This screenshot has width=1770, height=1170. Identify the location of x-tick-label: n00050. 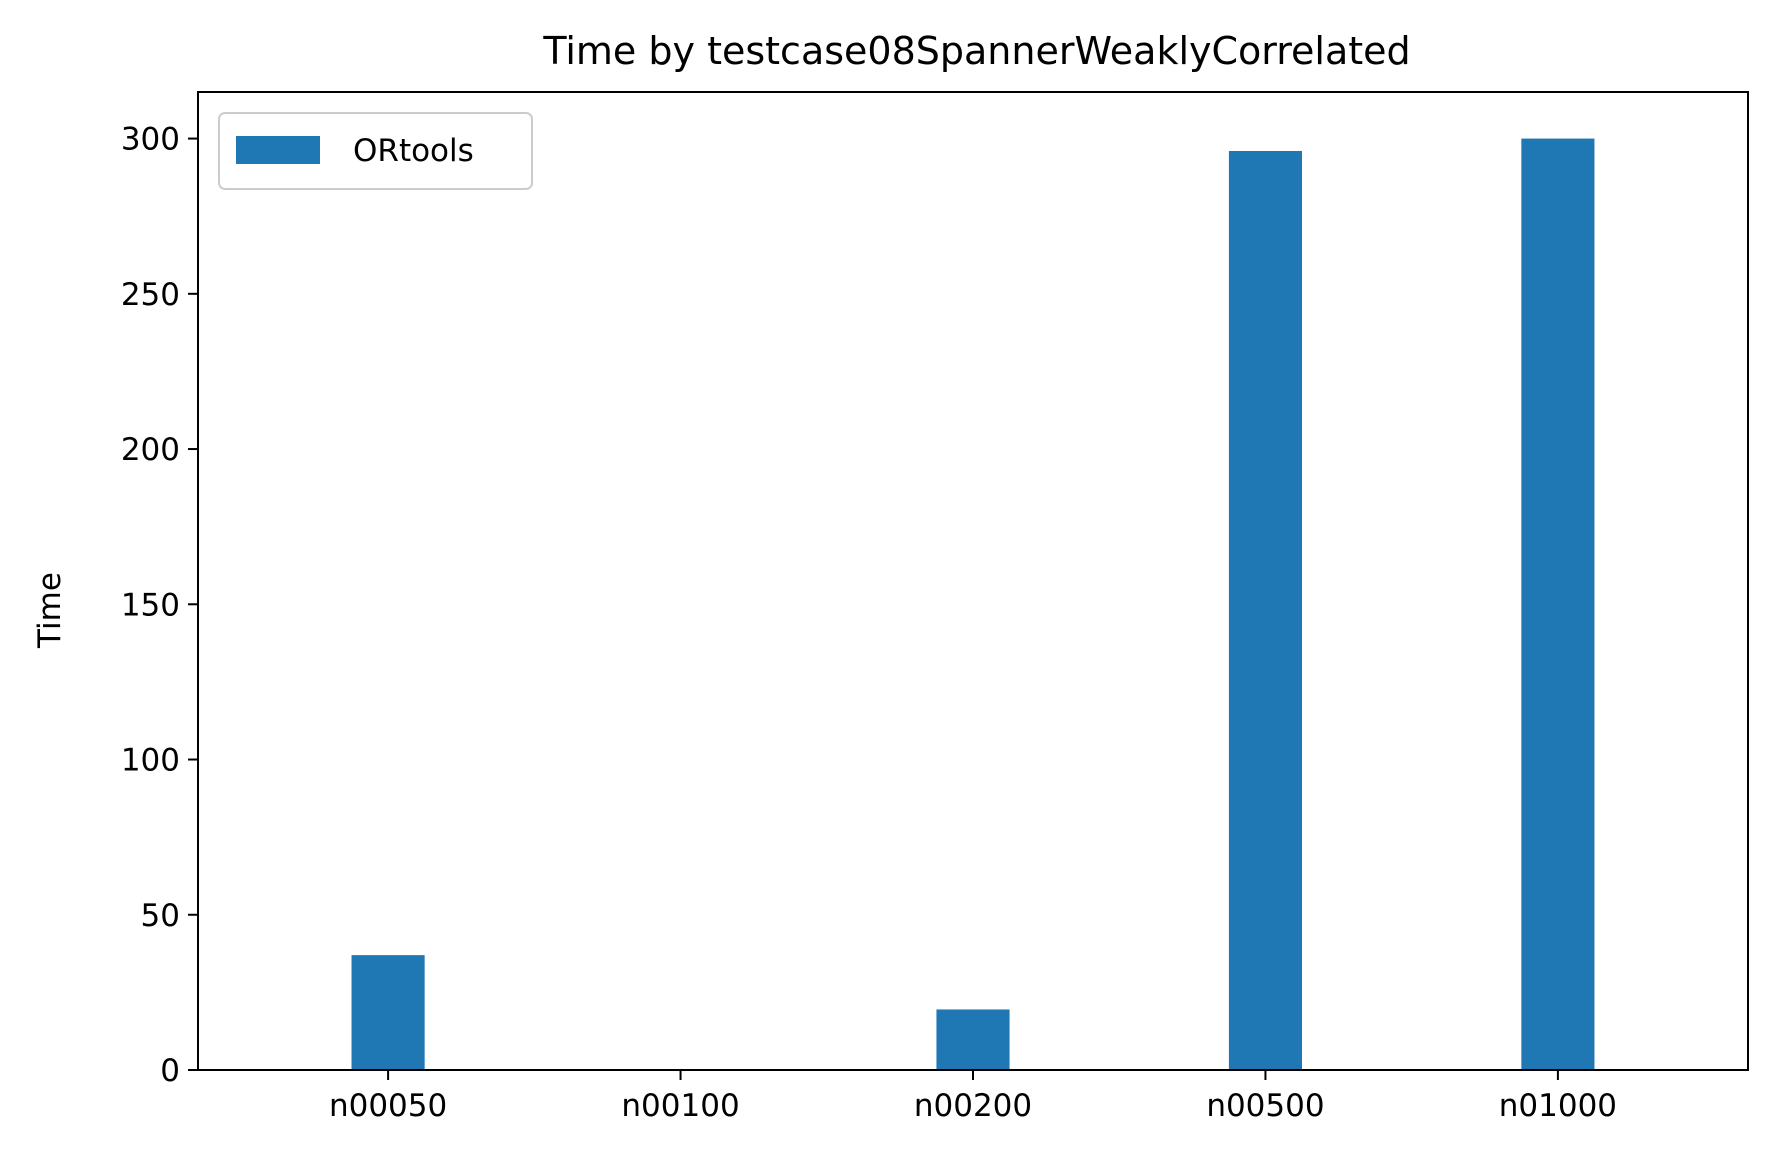
(388, 1106).